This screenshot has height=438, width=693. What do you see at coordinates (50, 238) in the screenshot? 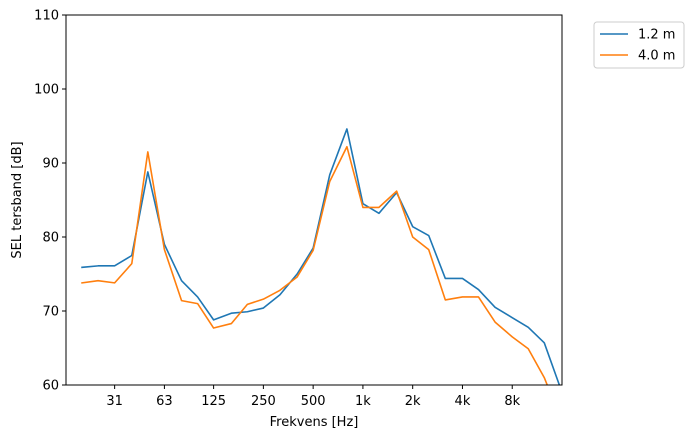
I see `y-tick-label: 80` at bounding box center [50, 238].